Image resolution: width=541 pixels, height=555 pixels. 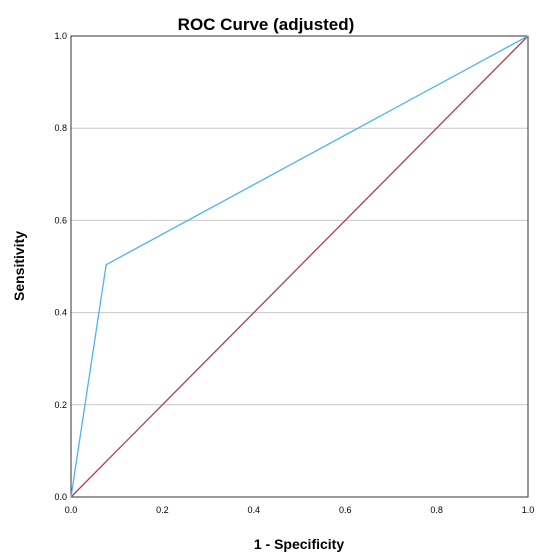 What do you see at coordinates (254, 510) in the screenshot?
I see `x-tick-label-2: 0.4` at bounding box center [254, 510].